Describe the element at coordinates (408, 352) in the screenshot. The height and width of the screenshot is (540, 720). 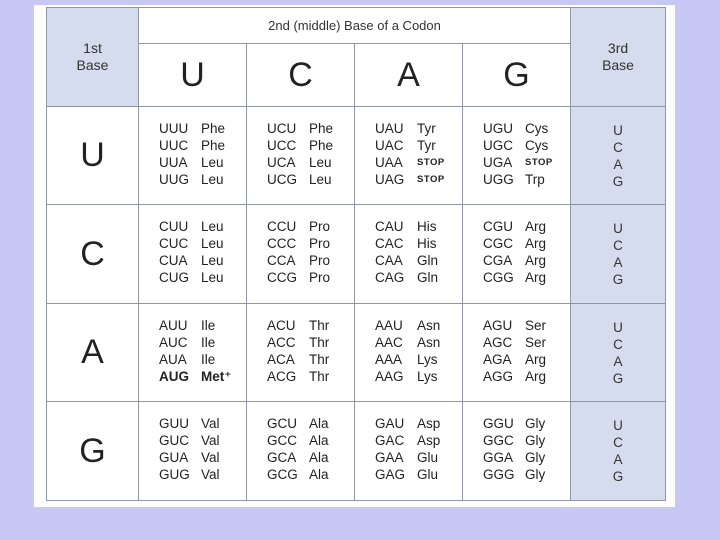
I see `codon-cell: AAU Asn AAC Asn AAA Lys AAG Lys` at that location.